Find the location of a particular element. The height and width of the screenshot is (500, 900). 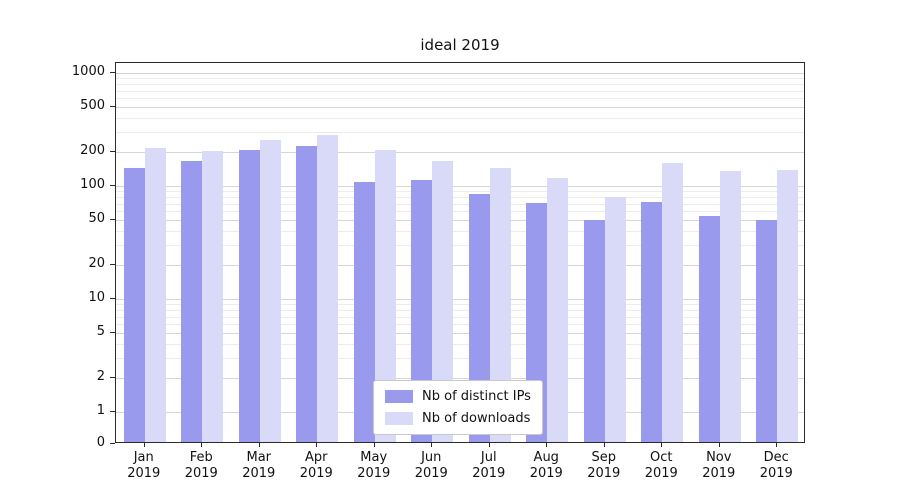

y-tick-label: 500 is located at coordinates (92, 106).